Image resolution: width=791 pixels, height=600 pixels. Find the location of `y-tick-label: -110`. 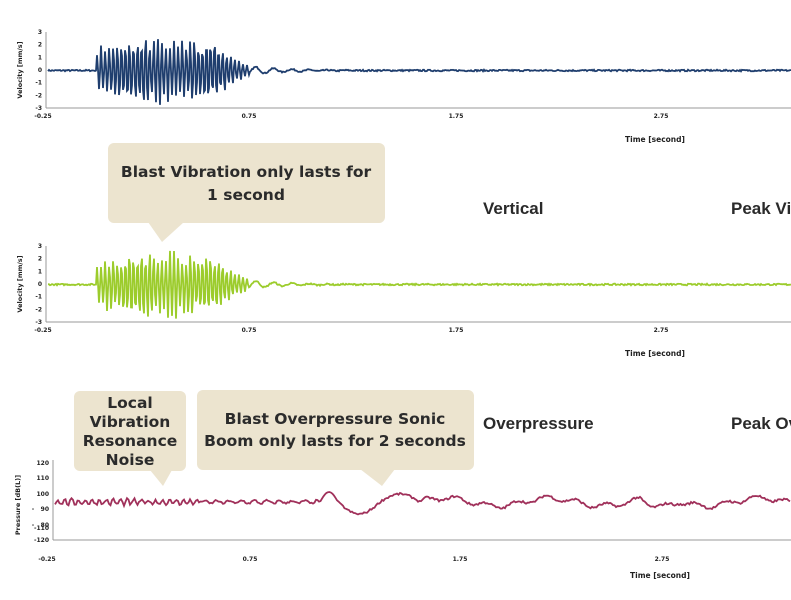

y-tick-label: -110 is located at coordinates (41, 528).